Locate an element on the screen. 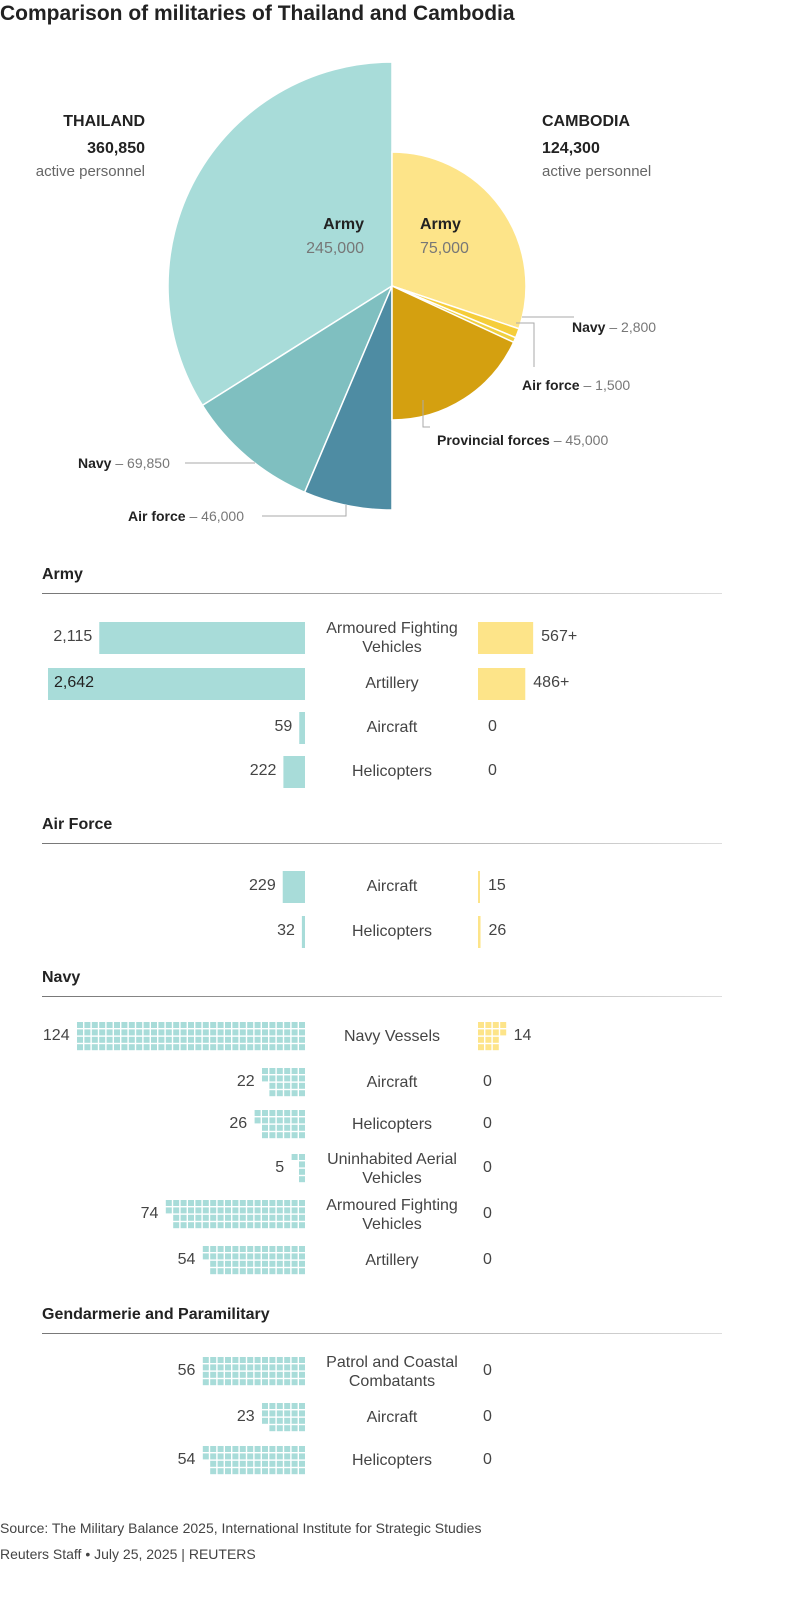  category-label: Helicopters is located at coordinates (392, 1460).